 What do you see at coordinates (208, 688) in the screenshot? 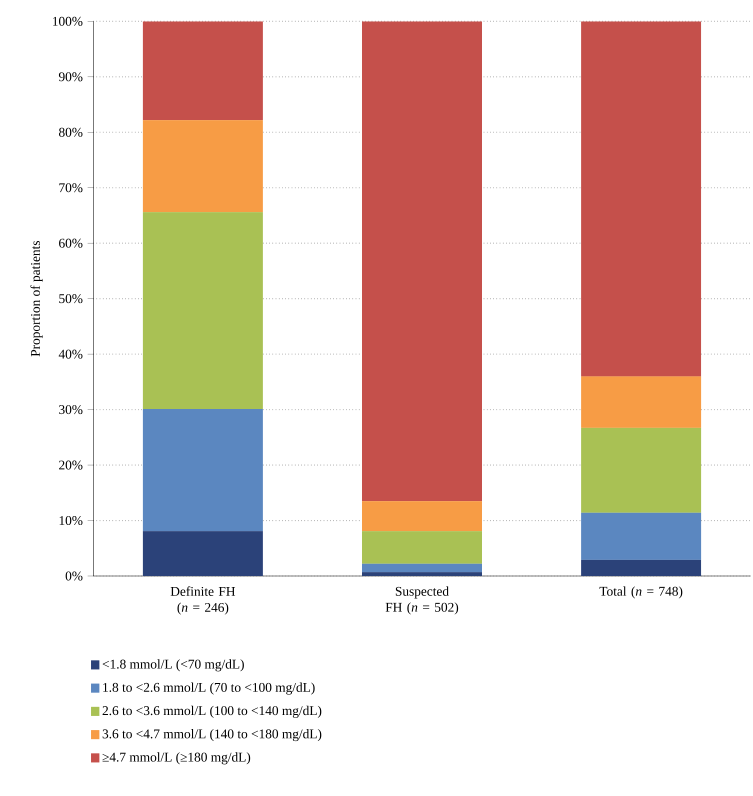
I see `legend-label: 1.8 to <2.6 mmol/L (70 to <100 mg/dL)` at bounding box center [208, 688].